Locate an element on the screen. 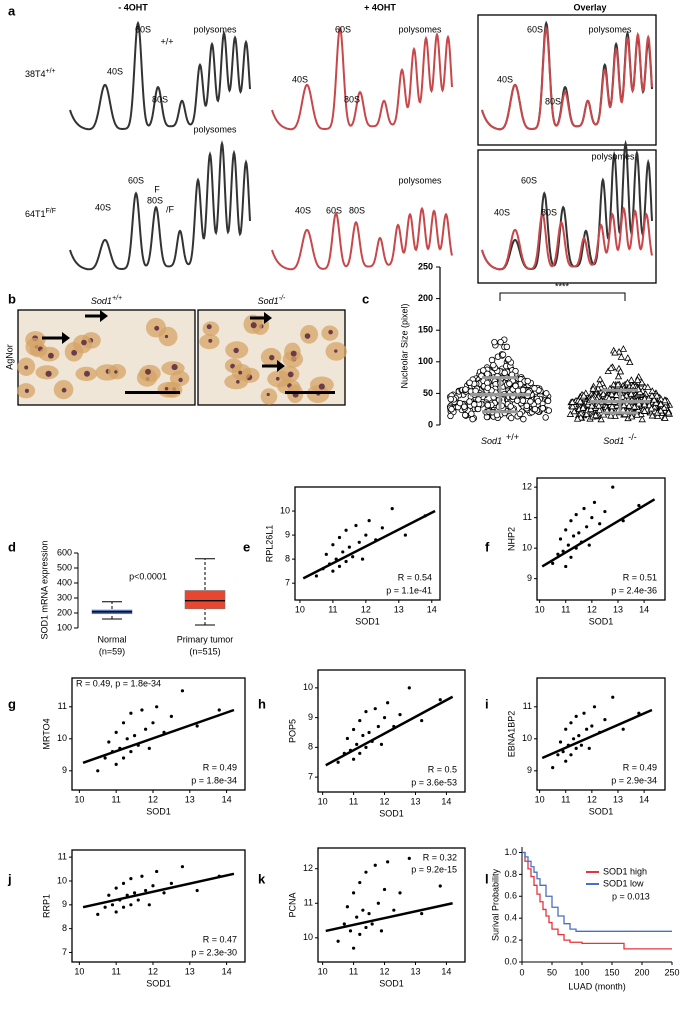 The image size is (699, 1018). x-tick-label: 11 is located at coordinates (332, 609).